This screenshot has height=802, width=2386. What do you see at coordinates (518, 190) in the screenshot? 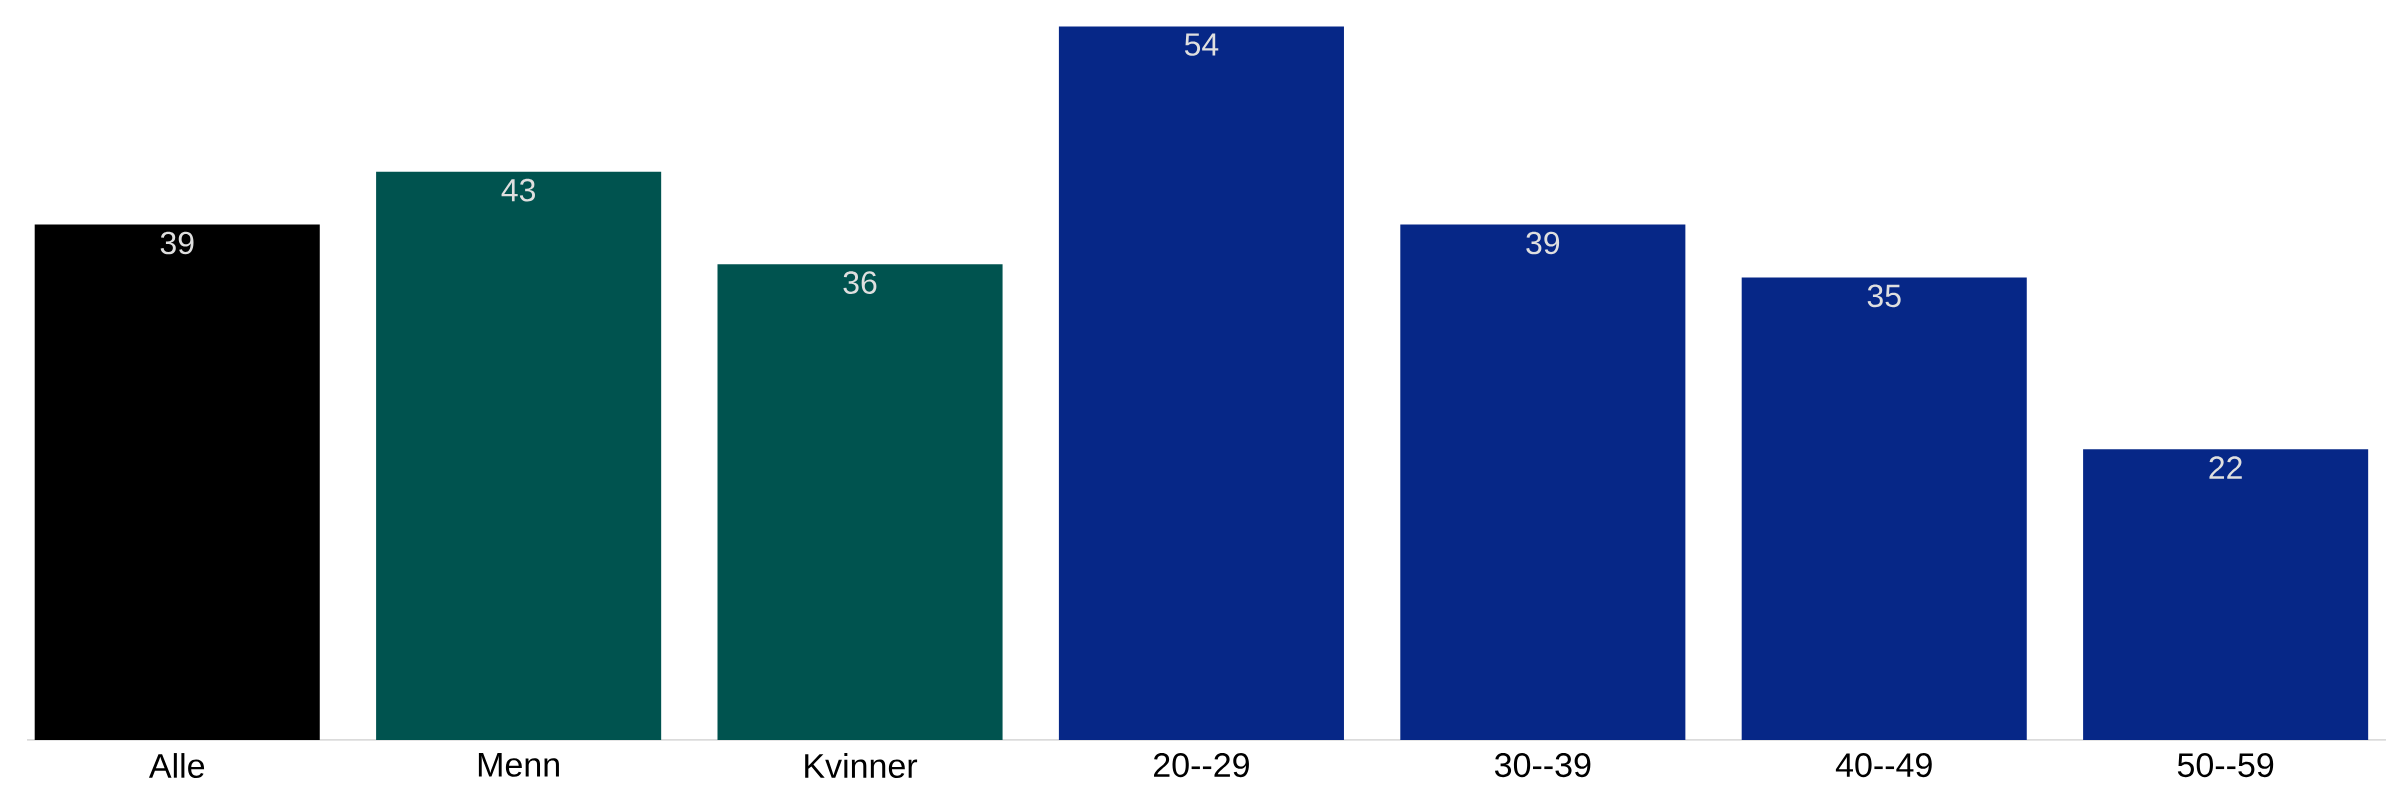
I see `data-label: 43` at bounding box center [518, 190].